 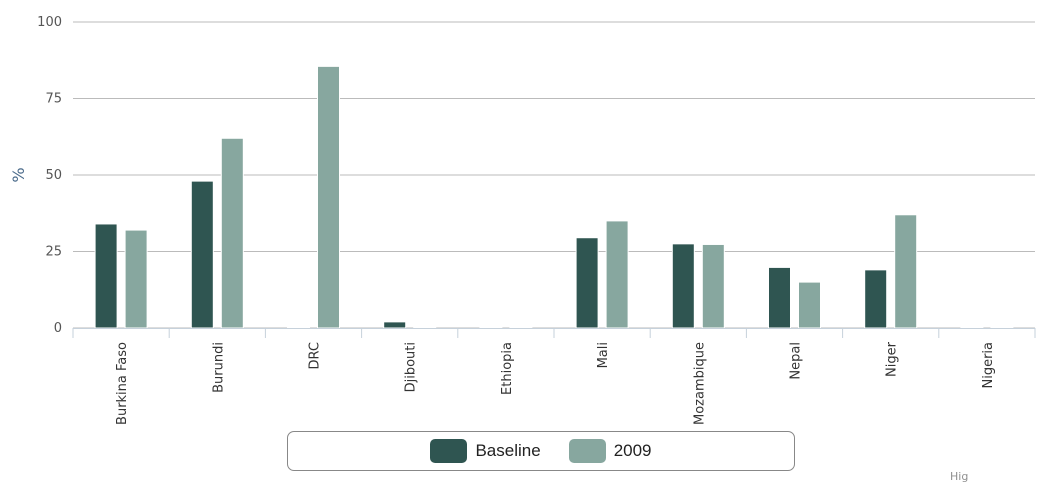 What do you see at coordinates (587, 451) in the screenshot?
I see `legend-swatch-2009` at bounding box center [587, 451].